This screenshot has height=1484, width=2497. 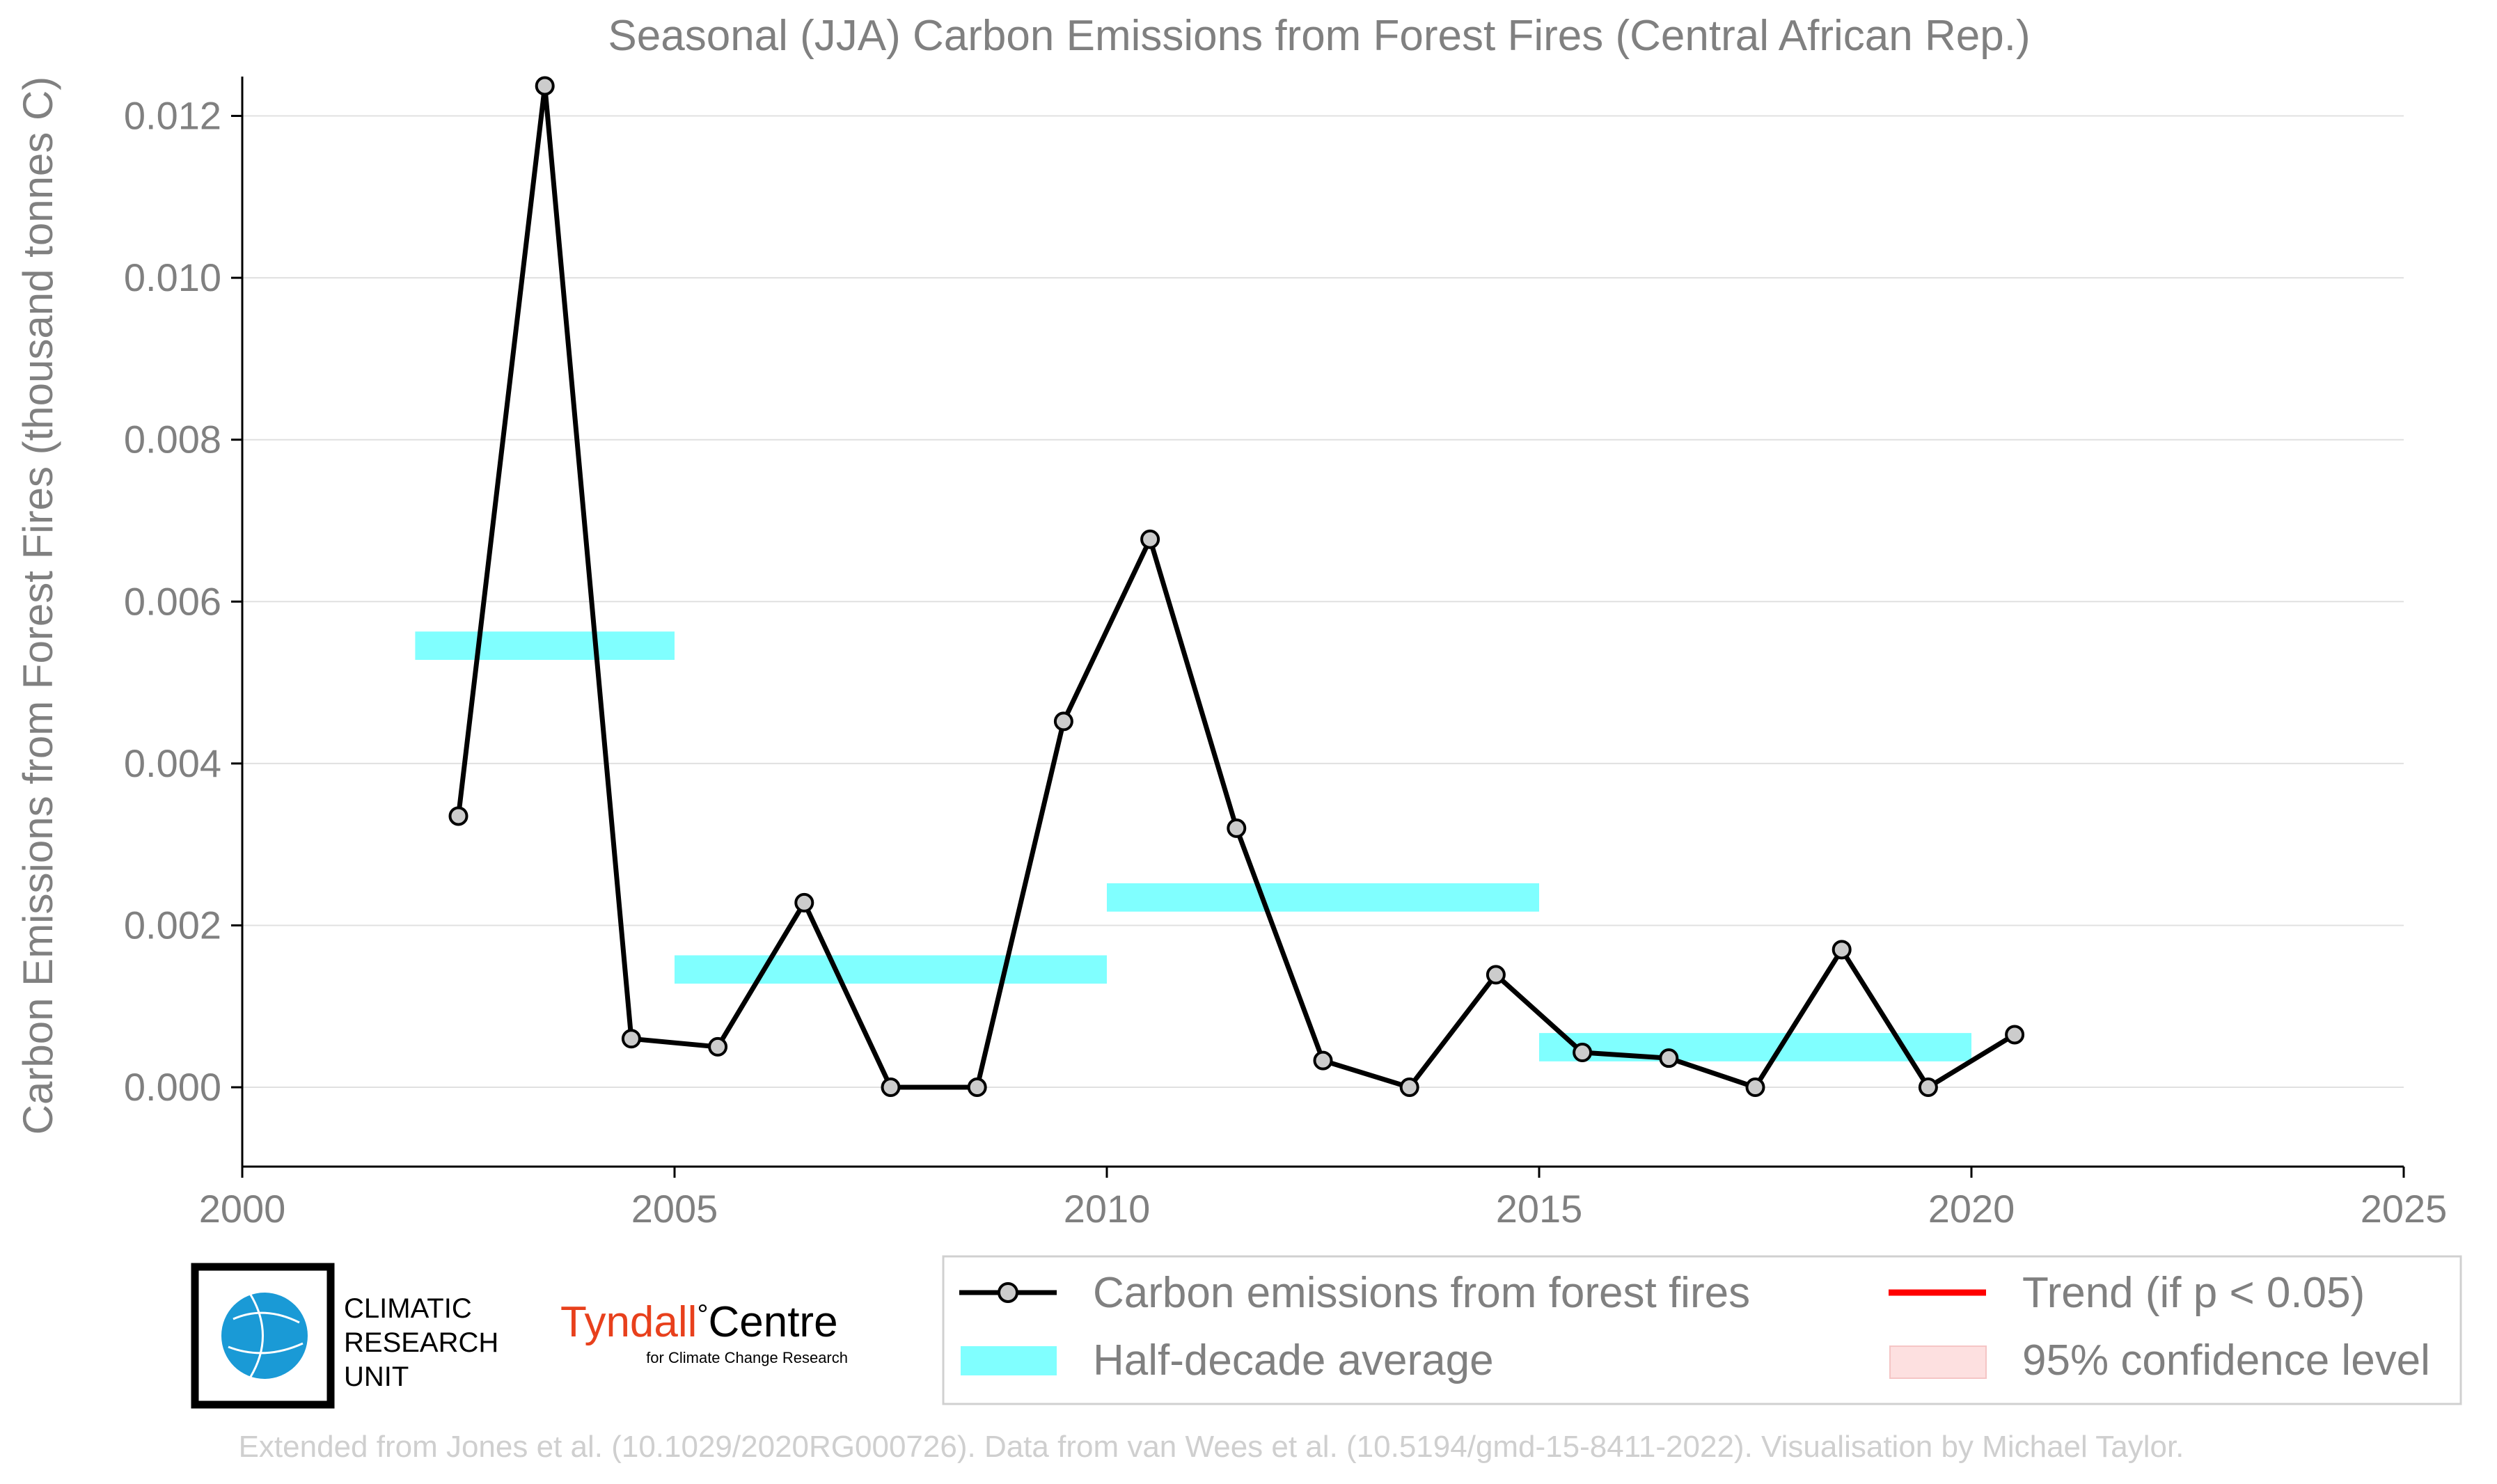 What do you see at coordinates (1421, 1293) in the screenshot?
I see `legend-label-emissions: Carbon emissions from forest fires` at bounding box center [1421, 1293].